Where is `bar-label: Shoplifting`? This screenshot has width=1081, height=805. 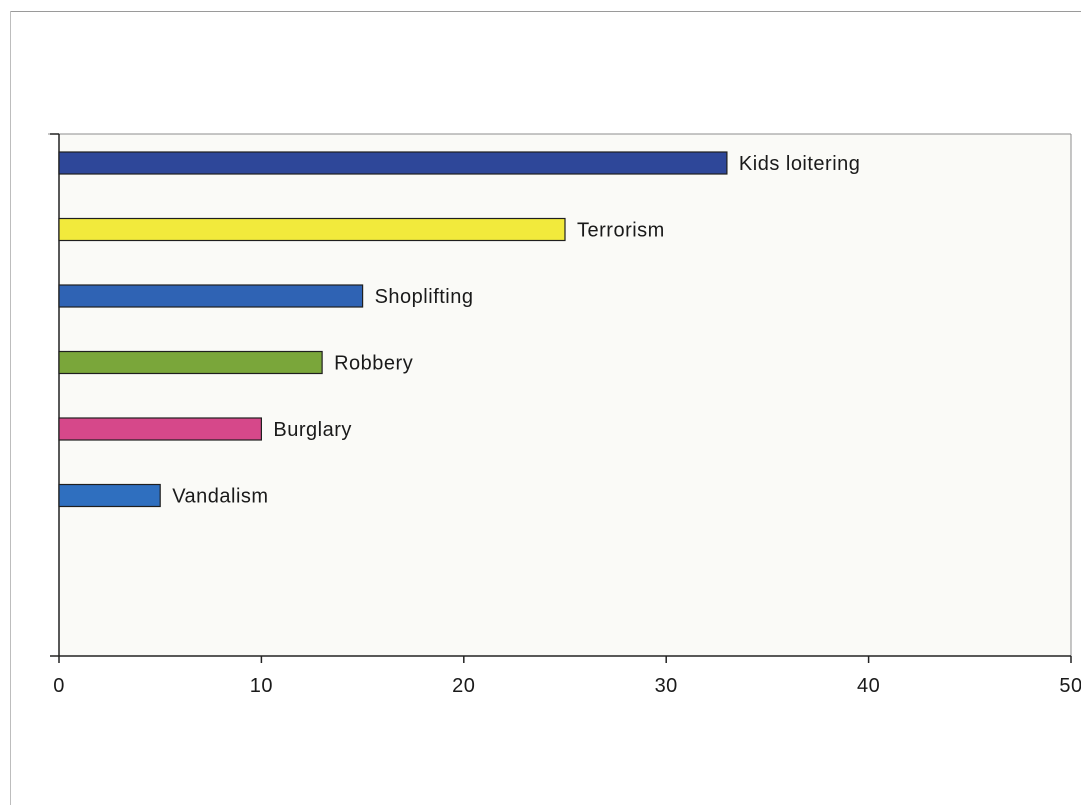
bar-label: Shoplifting is located at coordinates (424, 297).